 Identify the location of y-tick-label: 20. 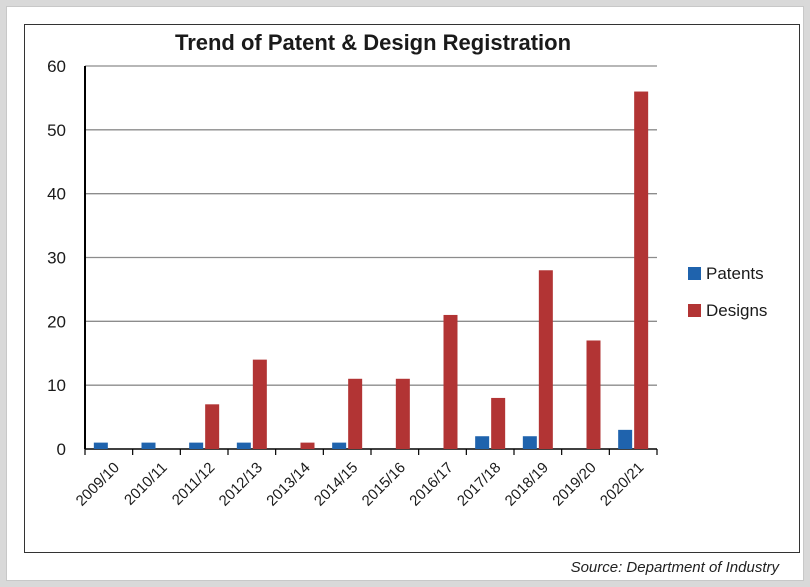
(56, 321).